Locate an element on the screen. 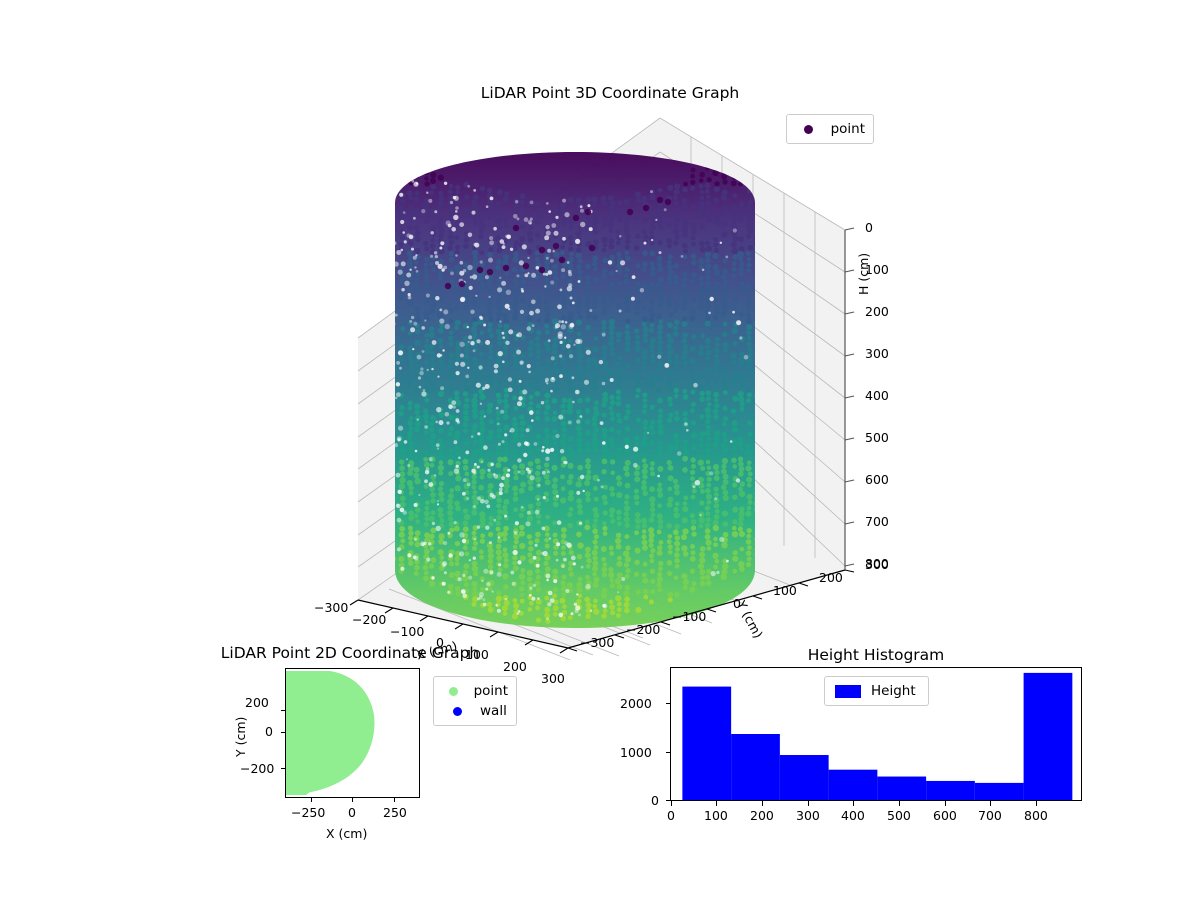  scatter2d-xlabel: X (cm) is located at coordinates (347, 833).